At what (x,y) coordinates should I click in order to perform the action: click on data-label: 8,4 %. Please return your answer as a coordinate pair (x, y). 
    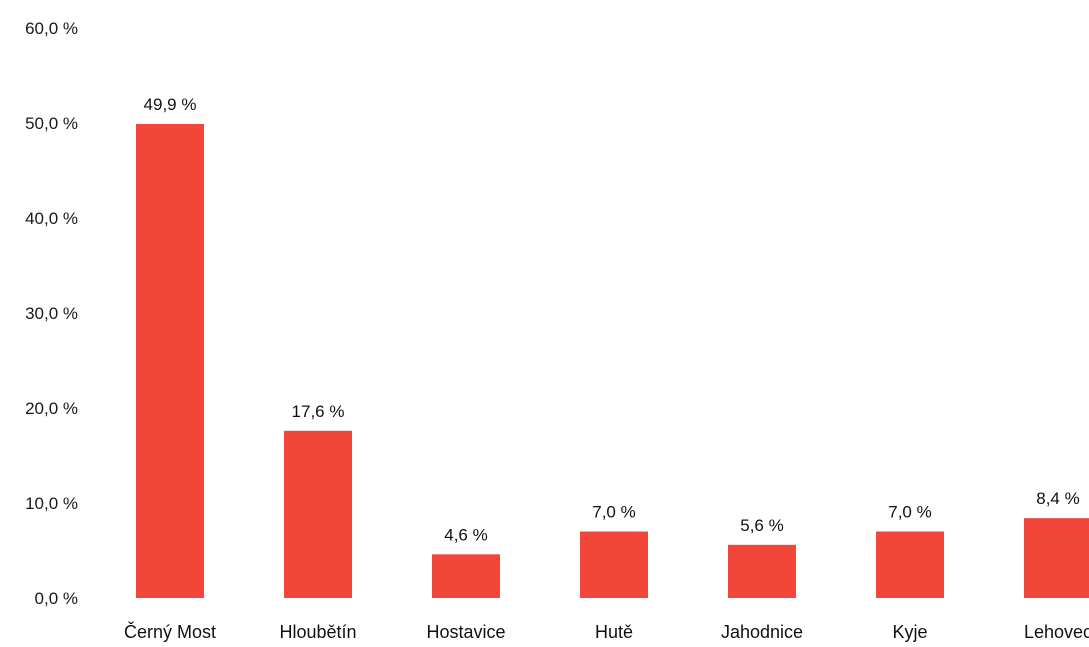
    Looking at the image, I should click on (1057, 498).